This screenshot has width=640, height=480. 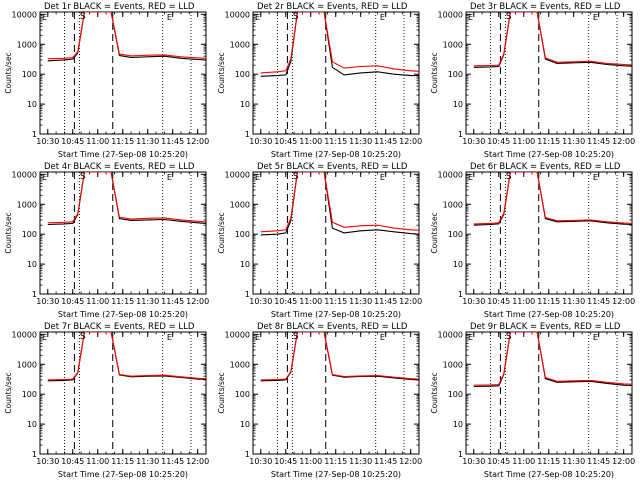 I want to click on panel-title: Det 9r BLACK = Events, RED = LLD, so click(x=545, y=327).